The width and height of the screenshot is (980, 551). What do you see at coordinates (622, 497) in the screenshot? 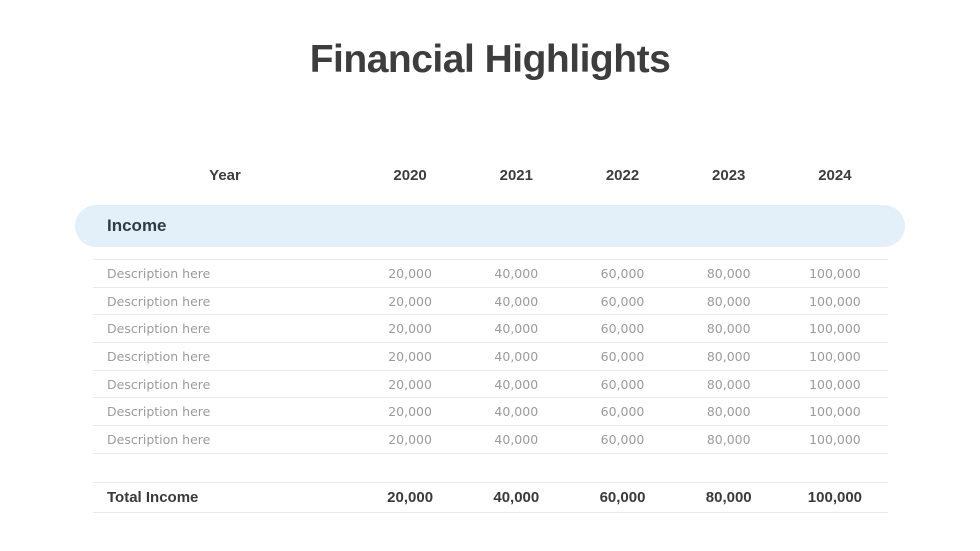
I see `total-value-2022: 60,000` at bounding box center [622, 497].